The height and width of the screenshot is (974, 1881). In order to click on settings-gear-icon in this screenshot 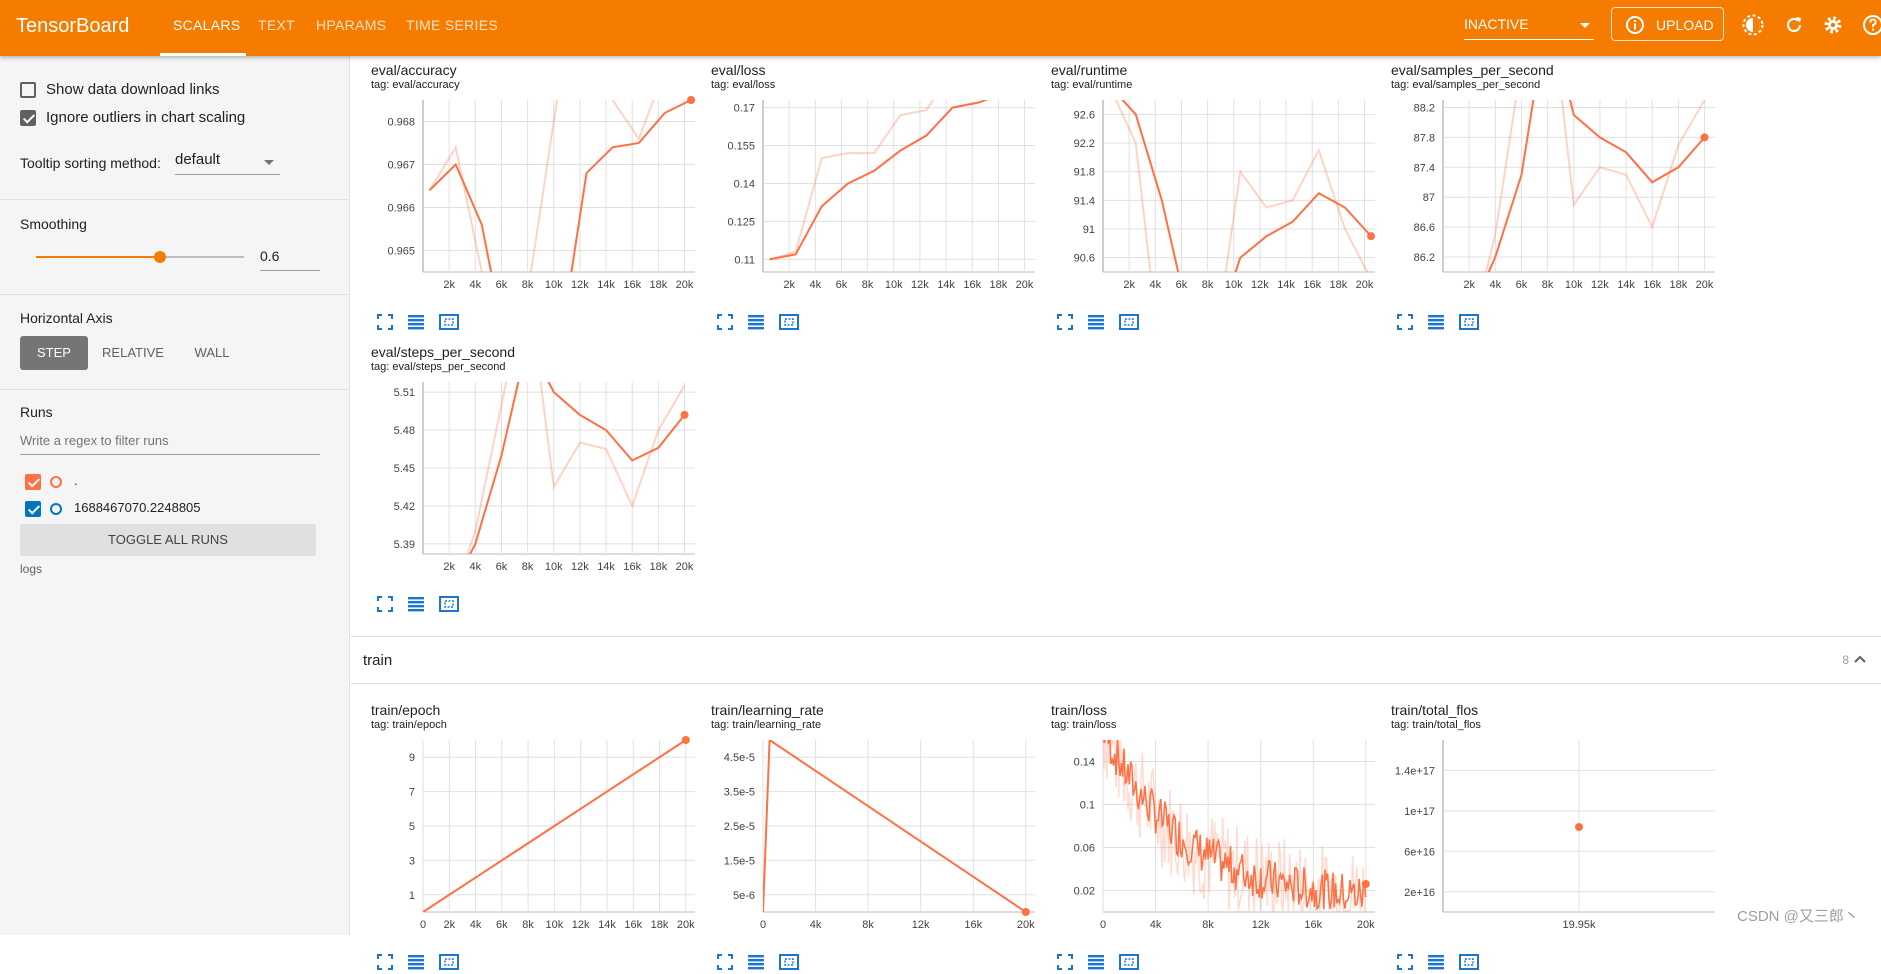, I will do `click(1833, 25)`.